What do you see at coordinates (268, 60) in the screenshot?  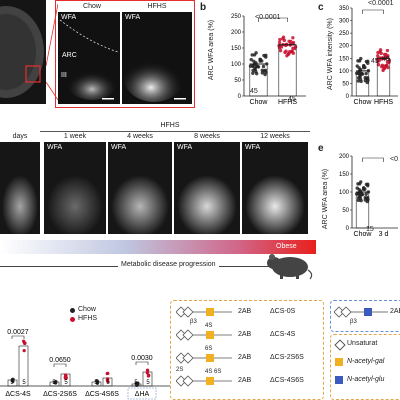 I see `chart-b: 0 50 100 150 200 250 Chow HFHS` at bounding box center [268, 60].